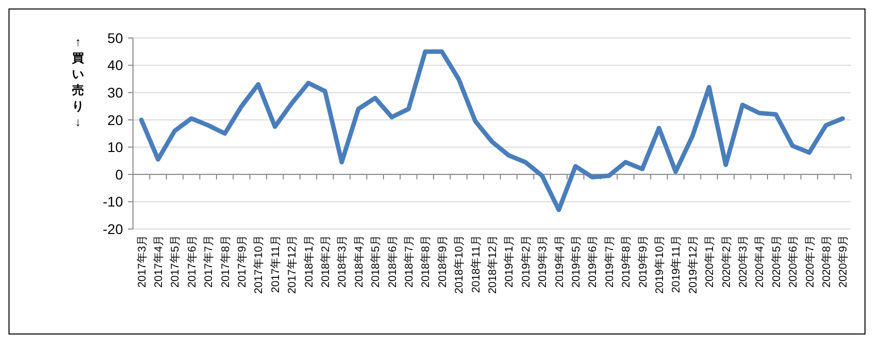  Describe the element at coordinates (159, 261) in the screenshot. I see `x-tick-label: 2017年4月` at that location.